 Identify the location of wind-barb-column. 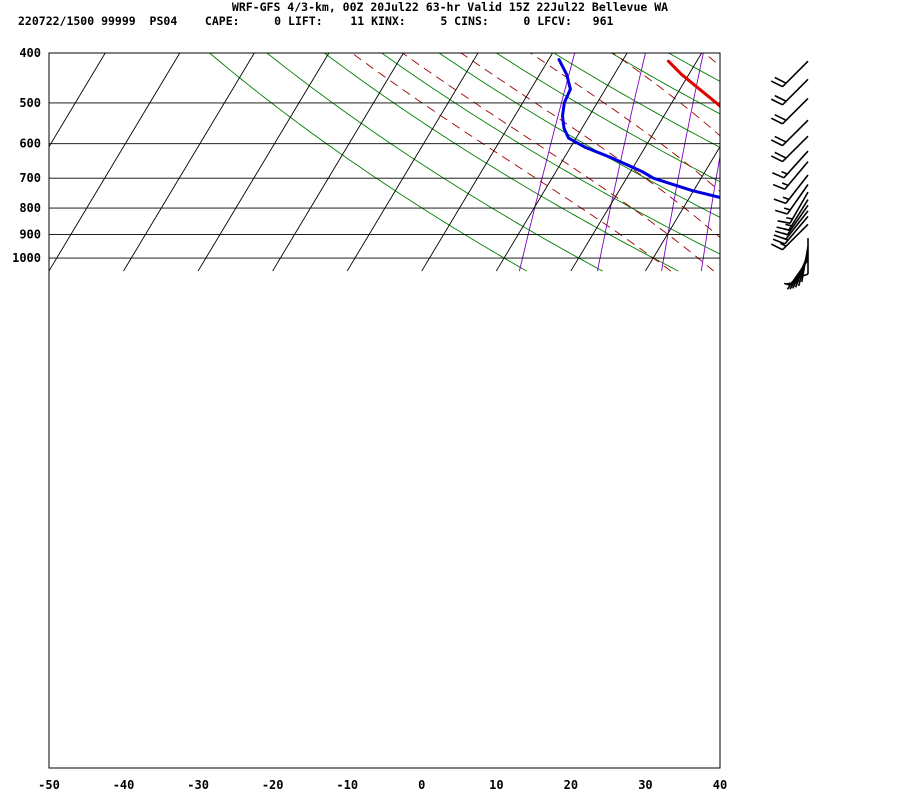
(789, 175).